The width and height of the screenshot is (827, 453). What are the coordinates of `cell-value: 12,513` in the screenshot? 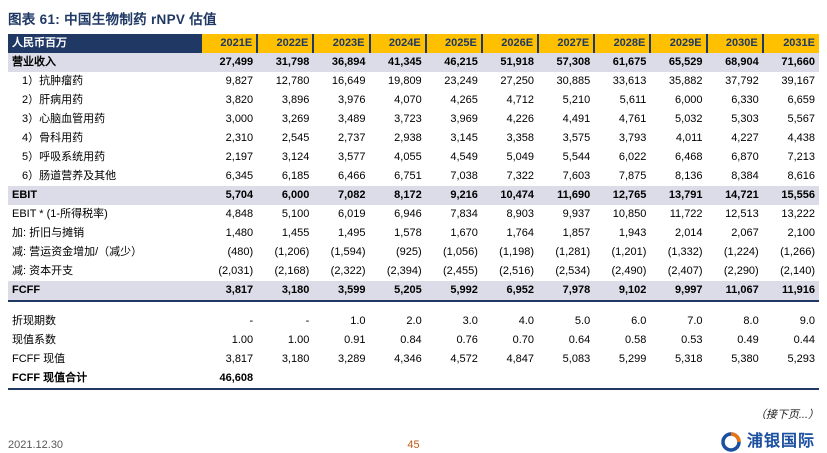 It's located at (742, 214).